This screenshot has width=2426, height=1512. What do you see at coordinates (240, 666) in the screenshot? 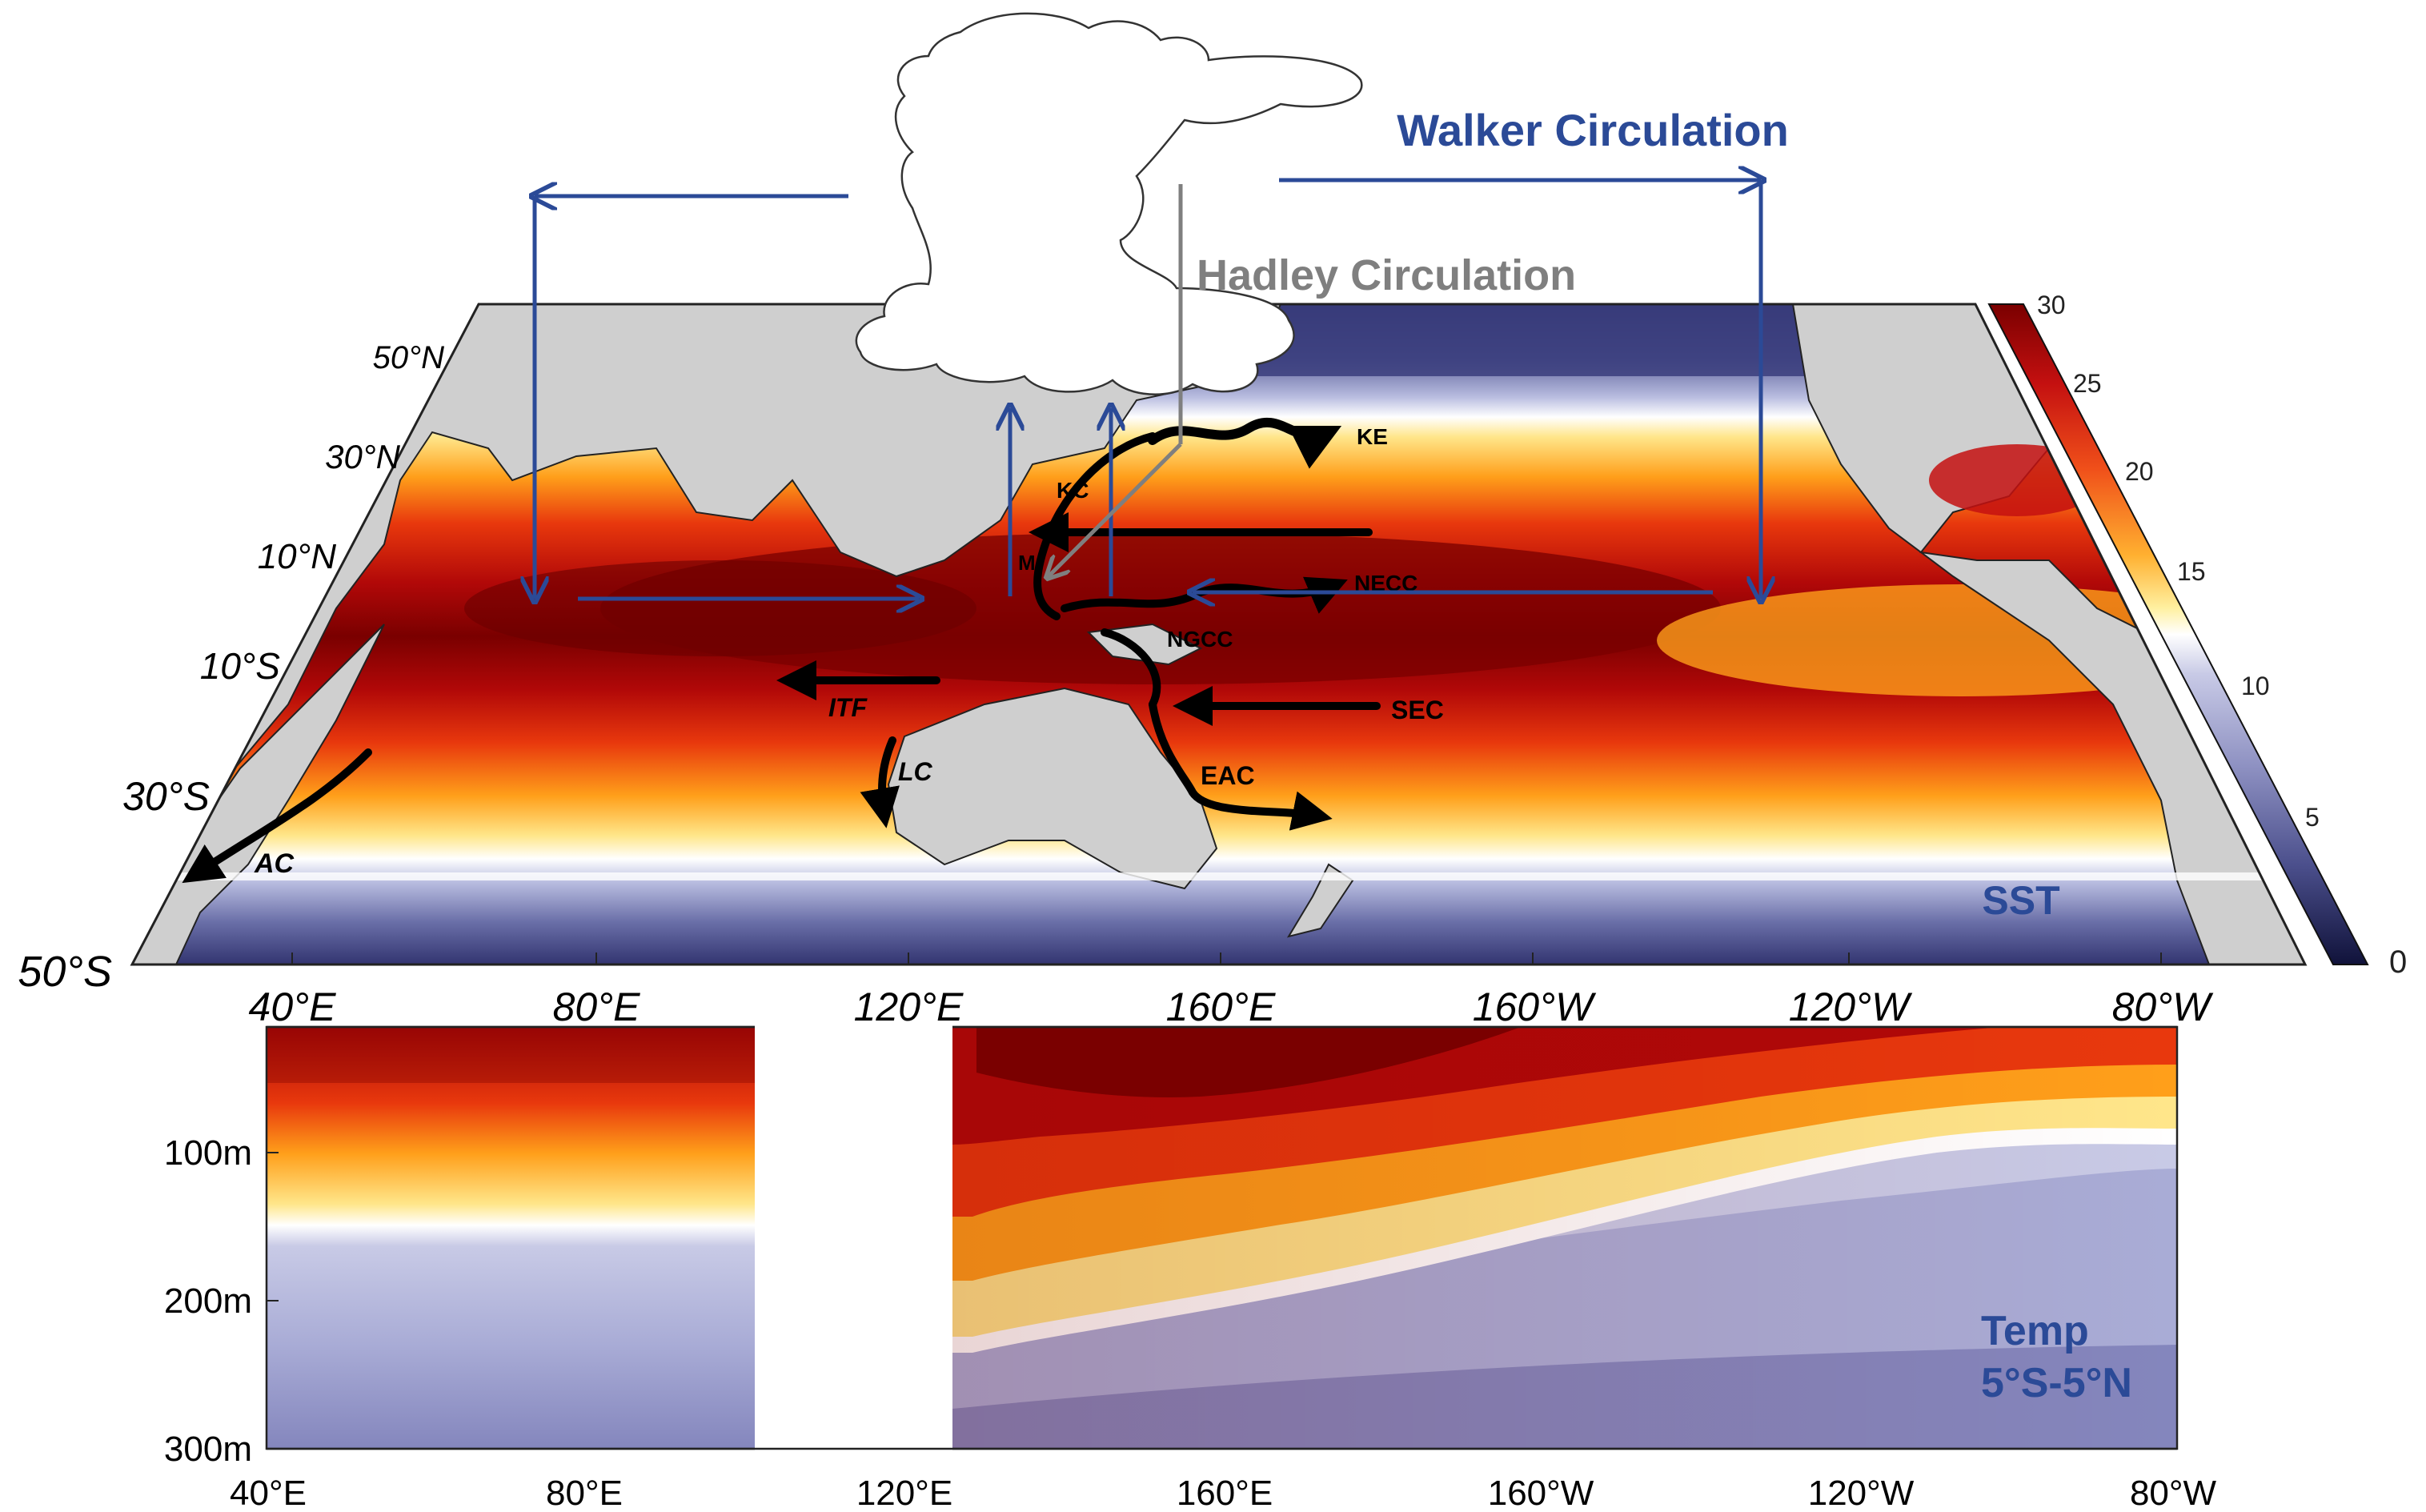
I see `lat-label-10s: 10°S` at bounding box center [240, 666].